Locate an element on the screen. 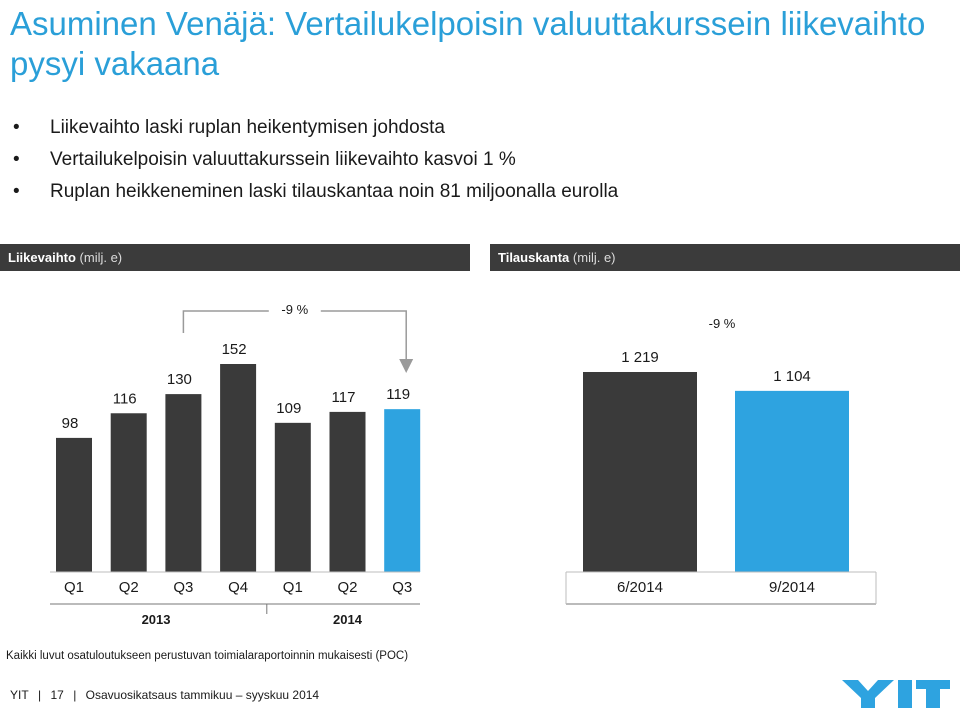  revenue-value-label: 98 is located at coordinates (70, 423).